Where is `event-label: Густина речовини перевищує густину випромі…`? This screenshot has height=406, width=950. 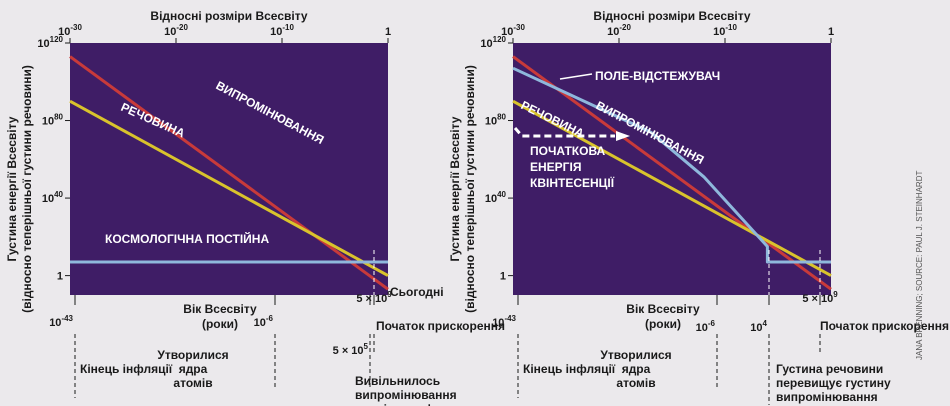 event-label: Густина речовини перевищує густину випромі… is located at coordinates (833, 383).